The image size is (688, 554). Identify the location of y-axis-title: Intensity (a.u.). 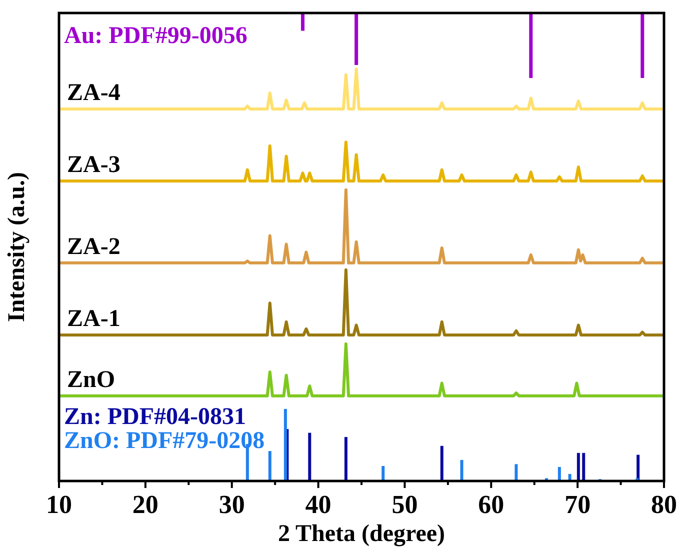
(17, 247).